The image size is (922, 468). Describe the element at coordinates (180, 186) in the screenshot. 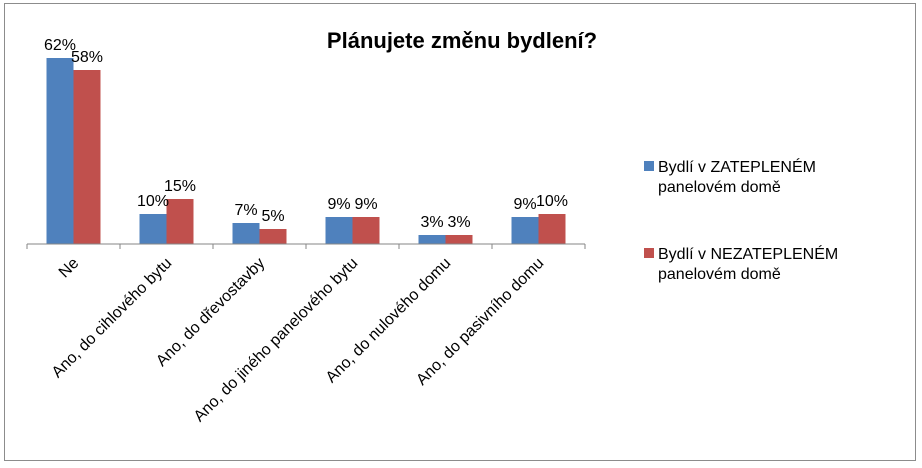

I see `data-label-s2-2: 15%` at that location.